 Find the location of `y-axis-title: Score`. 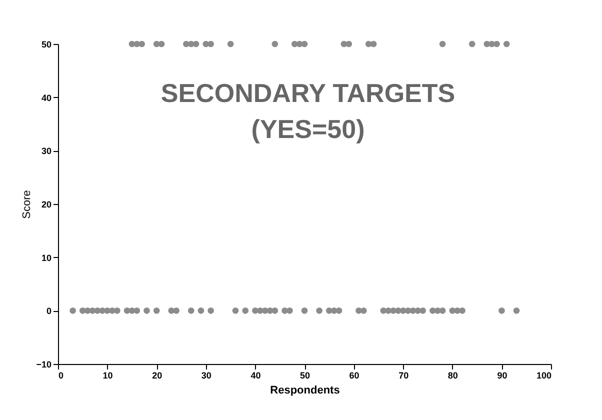

y-axis-title: Score is located at coordinates (27, 204).